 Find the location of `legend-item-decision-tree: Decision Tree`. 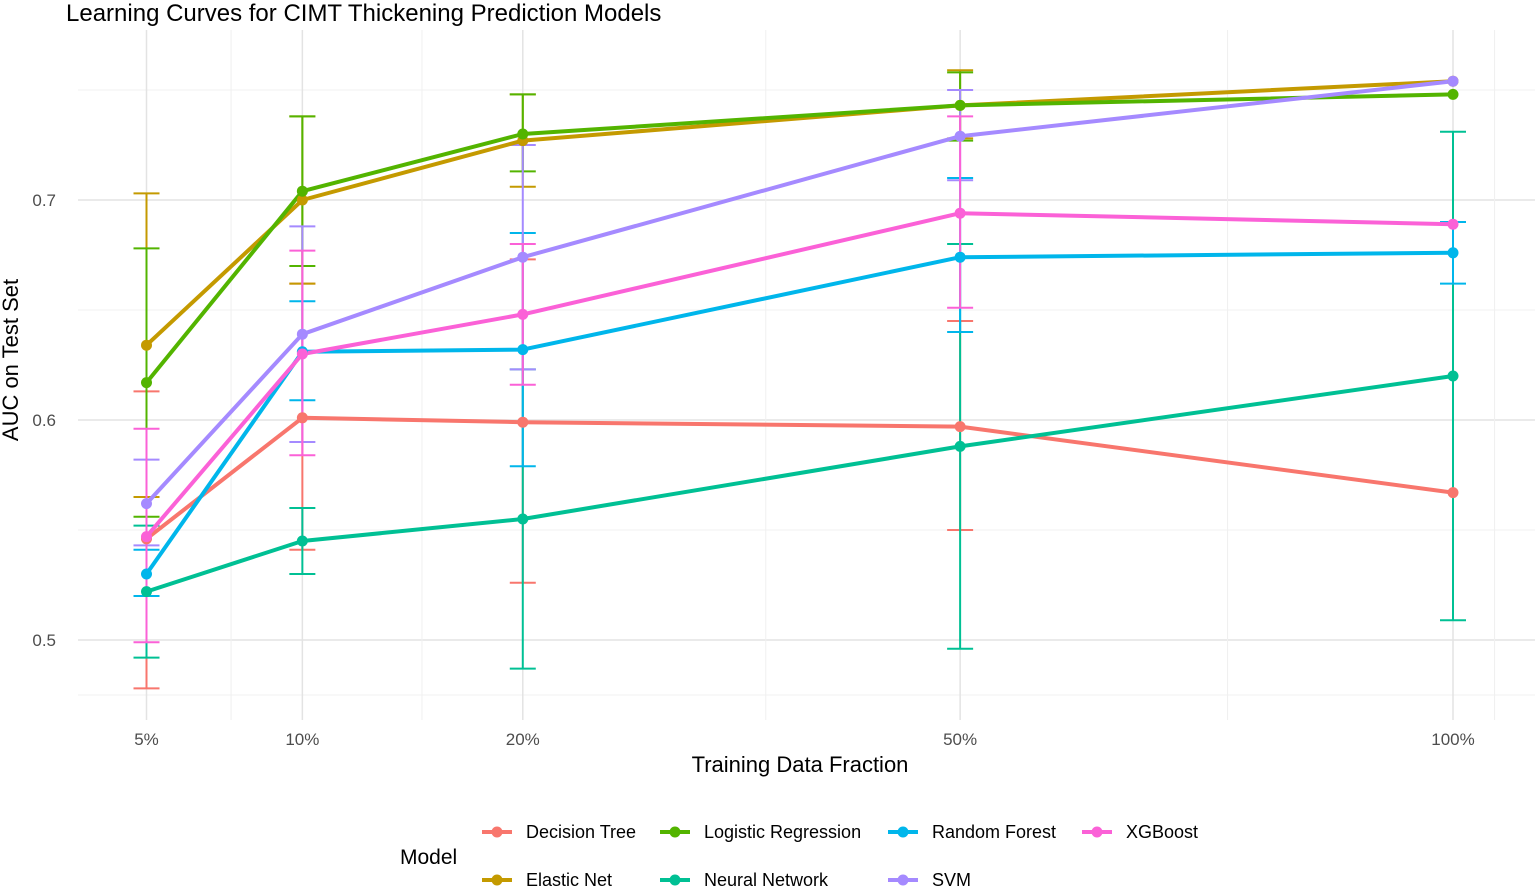

legend-item-decision-tree: Decision Tree is located at coordinates (559, 832).